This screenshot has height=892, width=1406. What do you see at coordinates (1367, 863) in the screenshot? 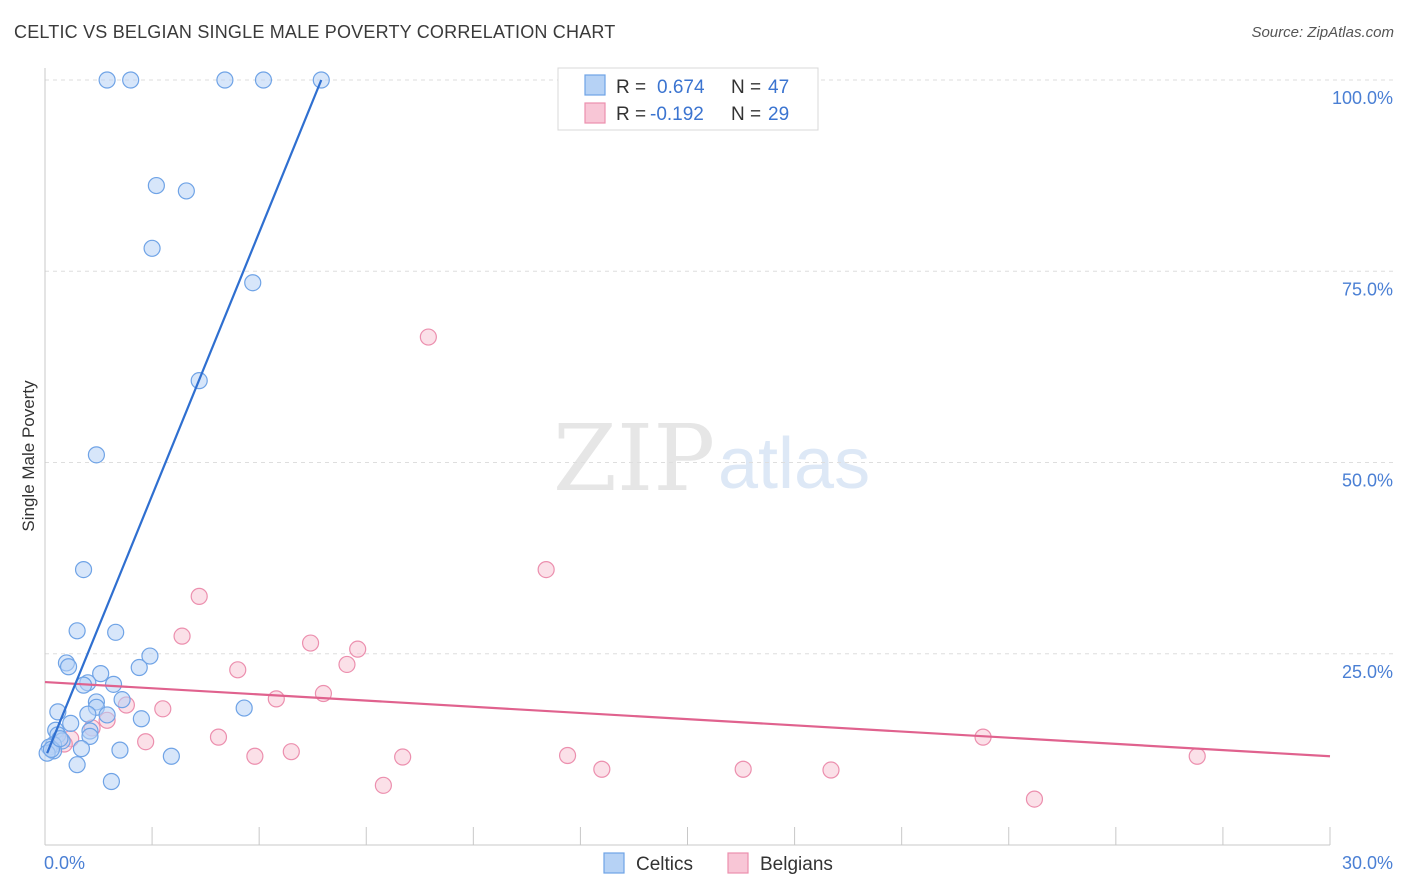
I see `x-tick-label-max: 30.0%` at bounding box center [1367, 863].